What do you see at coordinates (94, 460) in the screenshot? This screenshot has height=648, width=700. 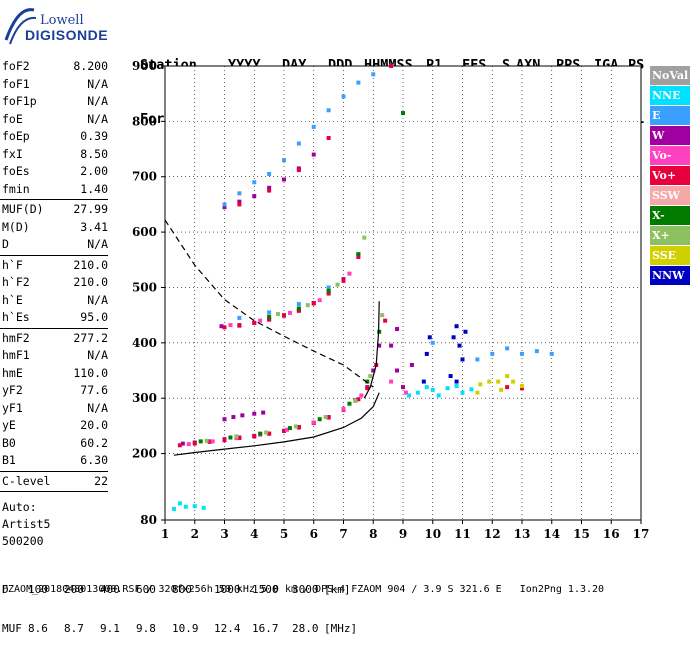 I see `param-value: 6.30` at bounding box center [94, 460].